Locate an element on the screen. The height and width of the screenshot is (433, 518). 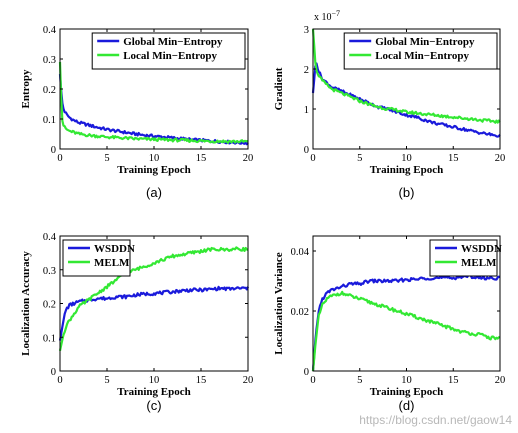
panel-caption: (b) is located at coordinates (407, 192).